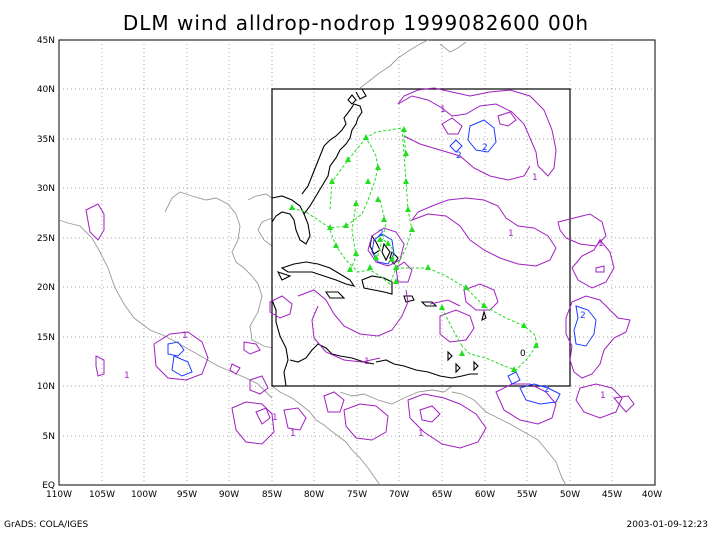 This screenshot has height=536, width=712. What do you see at coordinates (527, 495) in the screenshot?
I see `lon-label: 55W` at bounding box center [527, 495].